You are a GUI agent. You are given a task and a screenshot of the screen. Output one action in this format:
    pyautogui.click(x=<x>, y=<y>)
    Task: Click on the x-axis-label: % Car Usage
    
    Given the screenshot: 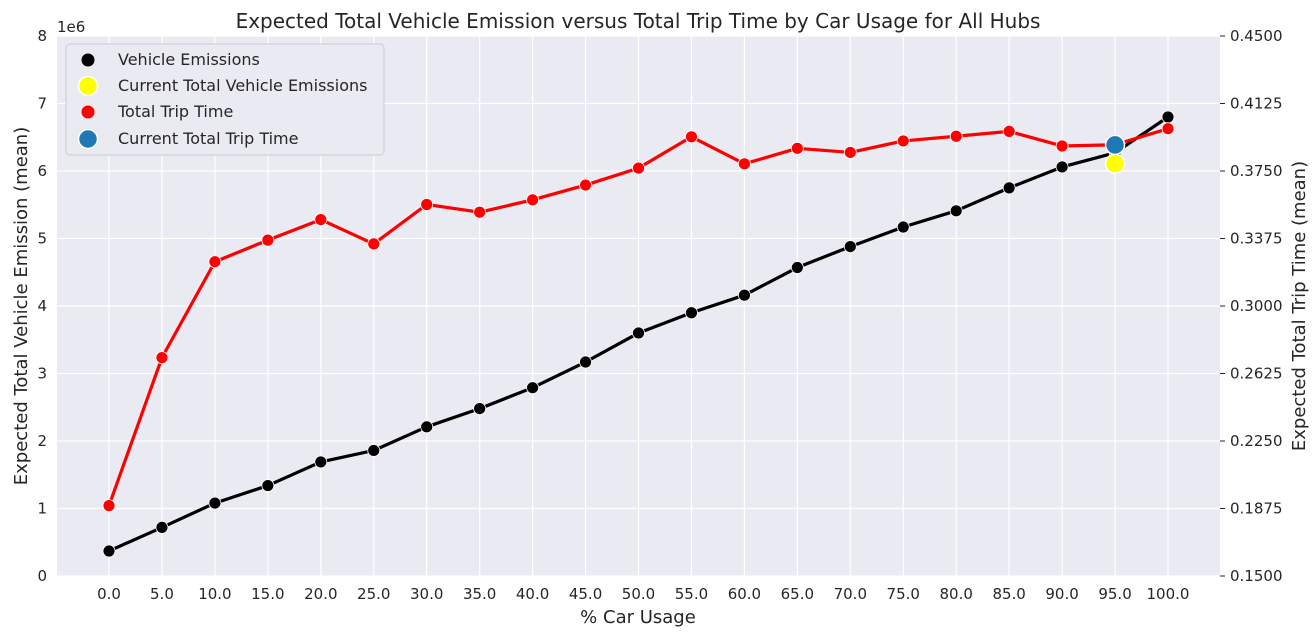 What is the action you would take?
    pyautogui.click(x=638, y=617)
    